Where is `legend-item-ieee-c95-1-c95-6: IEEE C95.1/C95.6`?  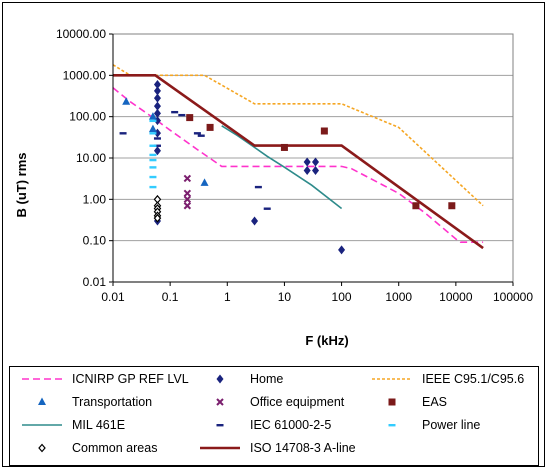 legend-item-ieee-c95-1-c95-6: IEEE C95.1/C95.6 is located at coordinates (447, 379).